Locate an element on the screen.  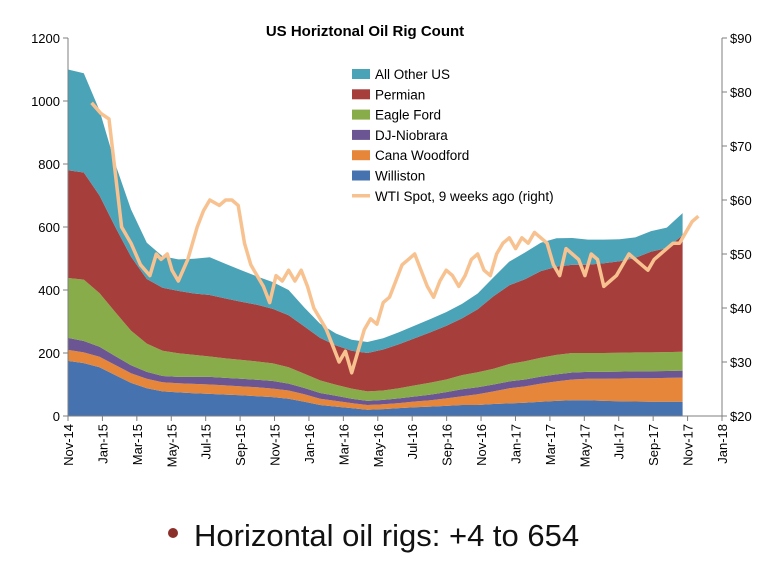
x-tick-label: Nov-15 is located at coordinates (275, 445).